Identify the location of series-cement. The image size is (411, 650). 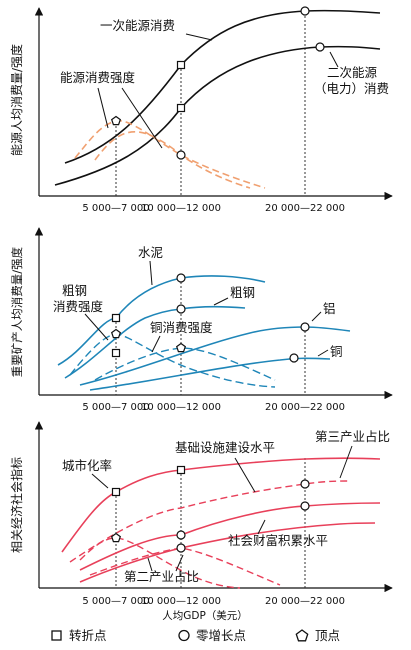
(161, 320).